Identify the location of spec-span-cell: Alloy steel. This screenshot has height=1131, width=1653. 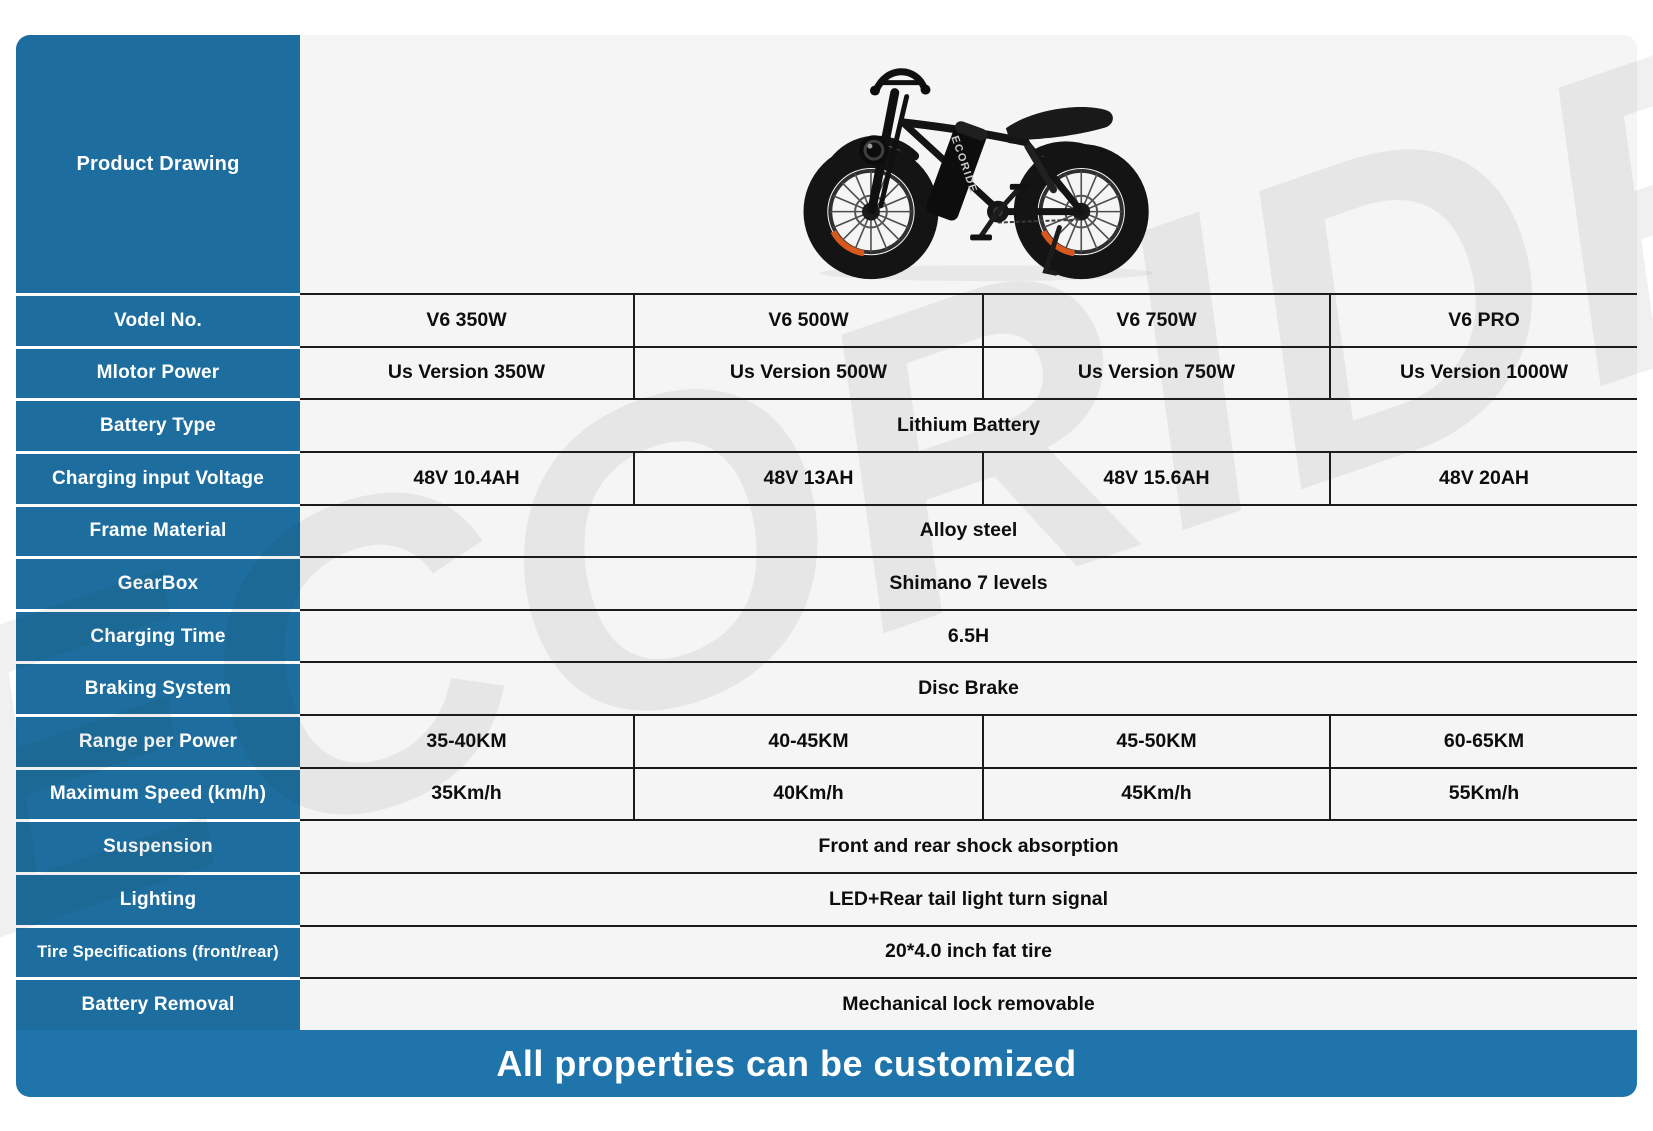
(968, 530).